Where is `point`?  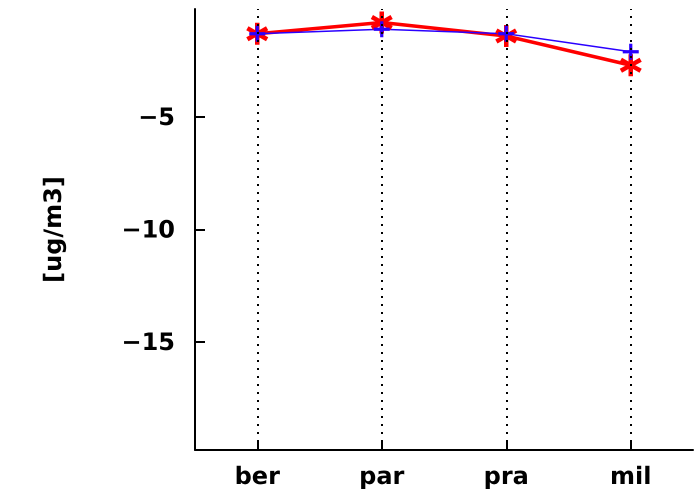 point is located at coordinates (630, 52).